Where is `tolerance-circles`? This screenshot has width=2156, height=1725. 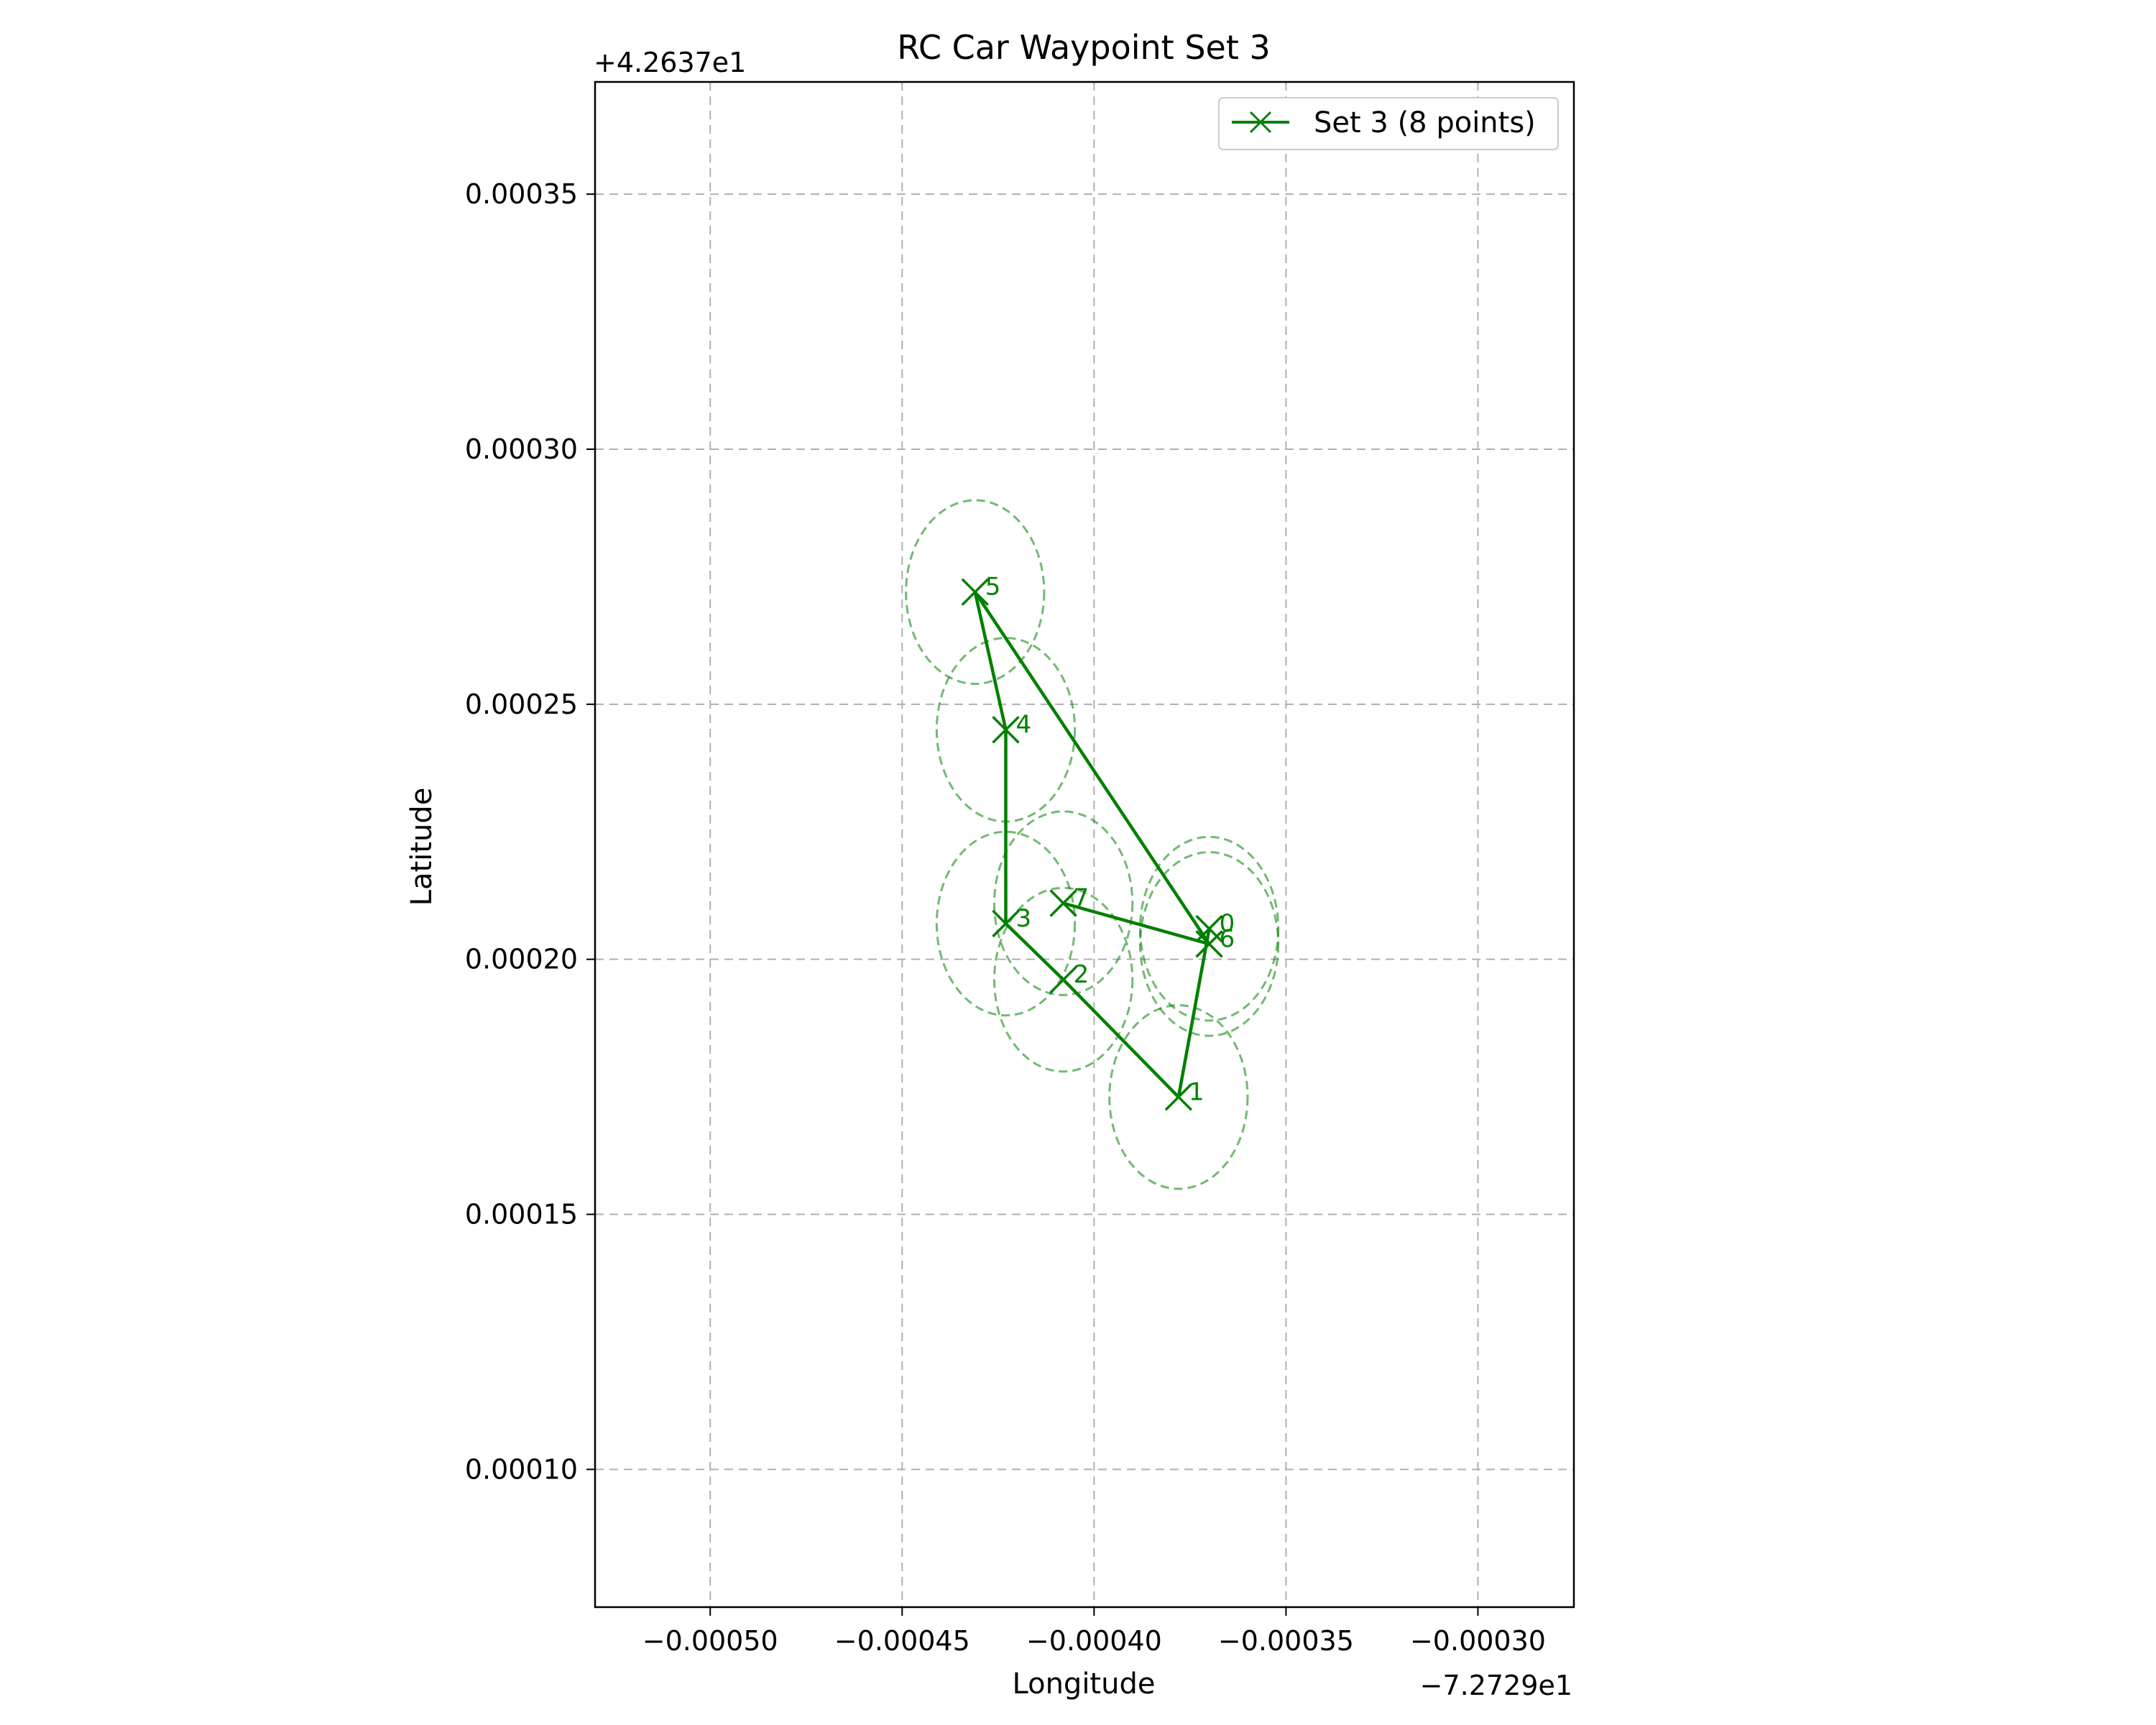
tolerance-circles is located at coordinates (1093, 844).